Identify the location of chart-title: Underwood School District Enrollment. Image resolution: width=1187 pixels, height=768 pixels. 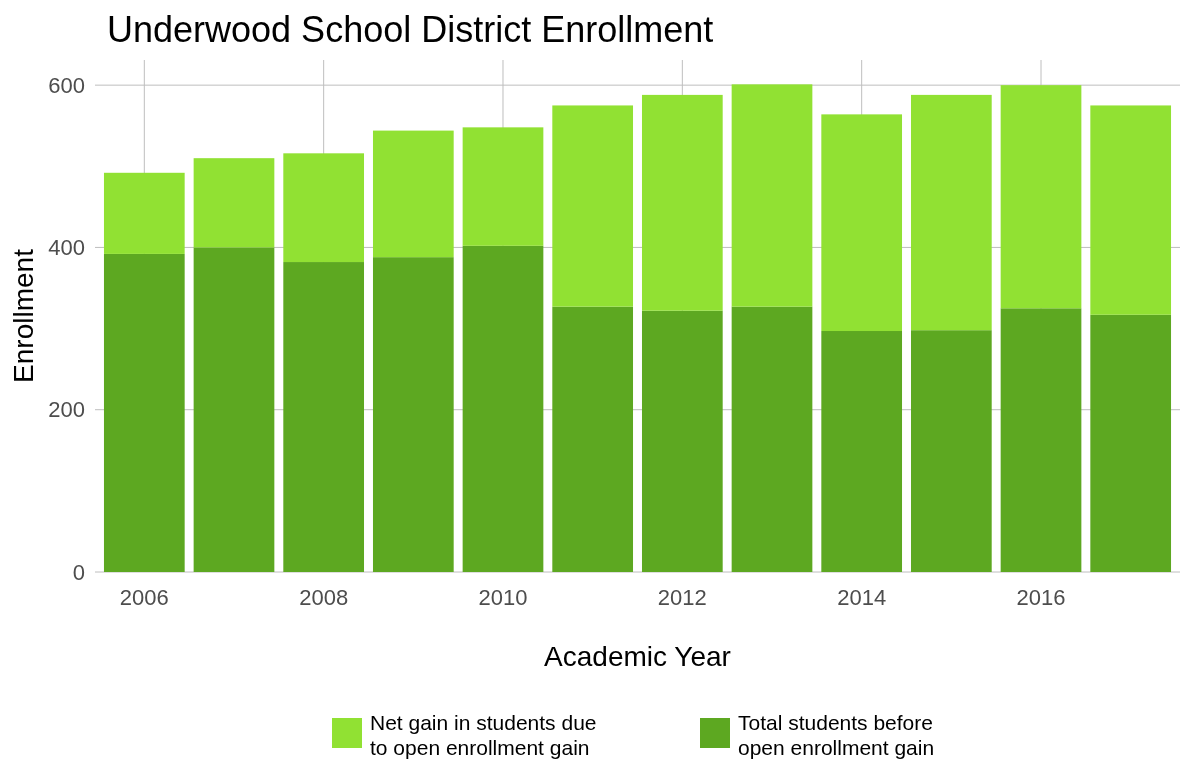
(410, 29).